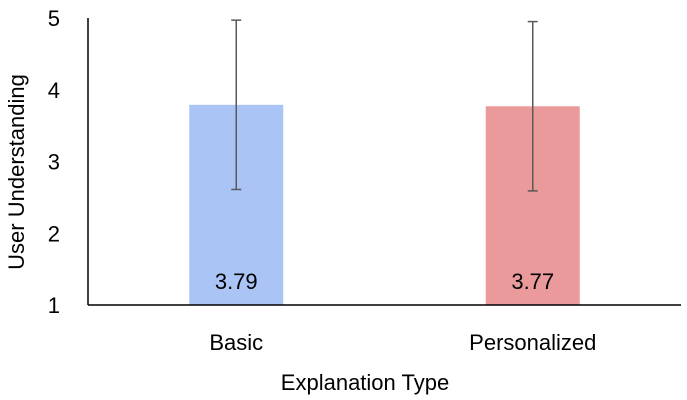  I want to click on data-label-basic: 3.79, so click(236, 281).